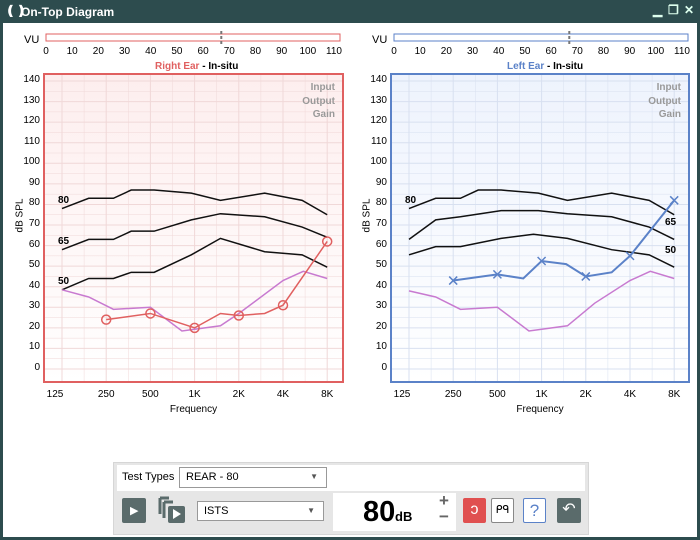 This screenshot has height=540, width=700. I want to click on left-ear-icon: ?, so click(534, 510).